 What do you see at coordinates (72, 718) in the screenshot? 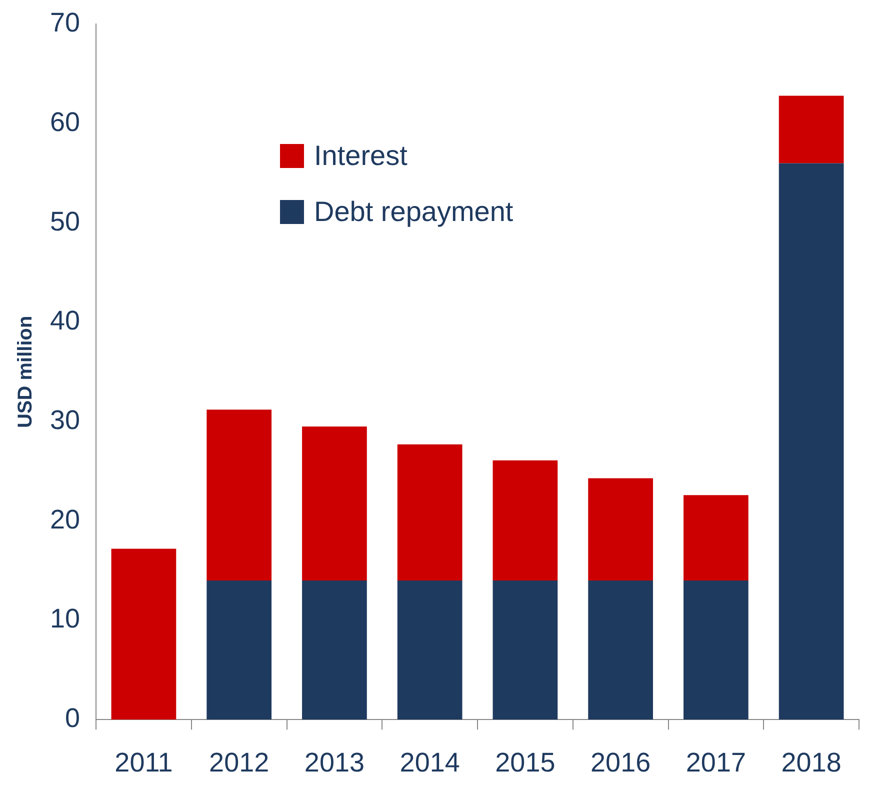
I see `y-tick-label: 0` at bounding box center [72, 718].